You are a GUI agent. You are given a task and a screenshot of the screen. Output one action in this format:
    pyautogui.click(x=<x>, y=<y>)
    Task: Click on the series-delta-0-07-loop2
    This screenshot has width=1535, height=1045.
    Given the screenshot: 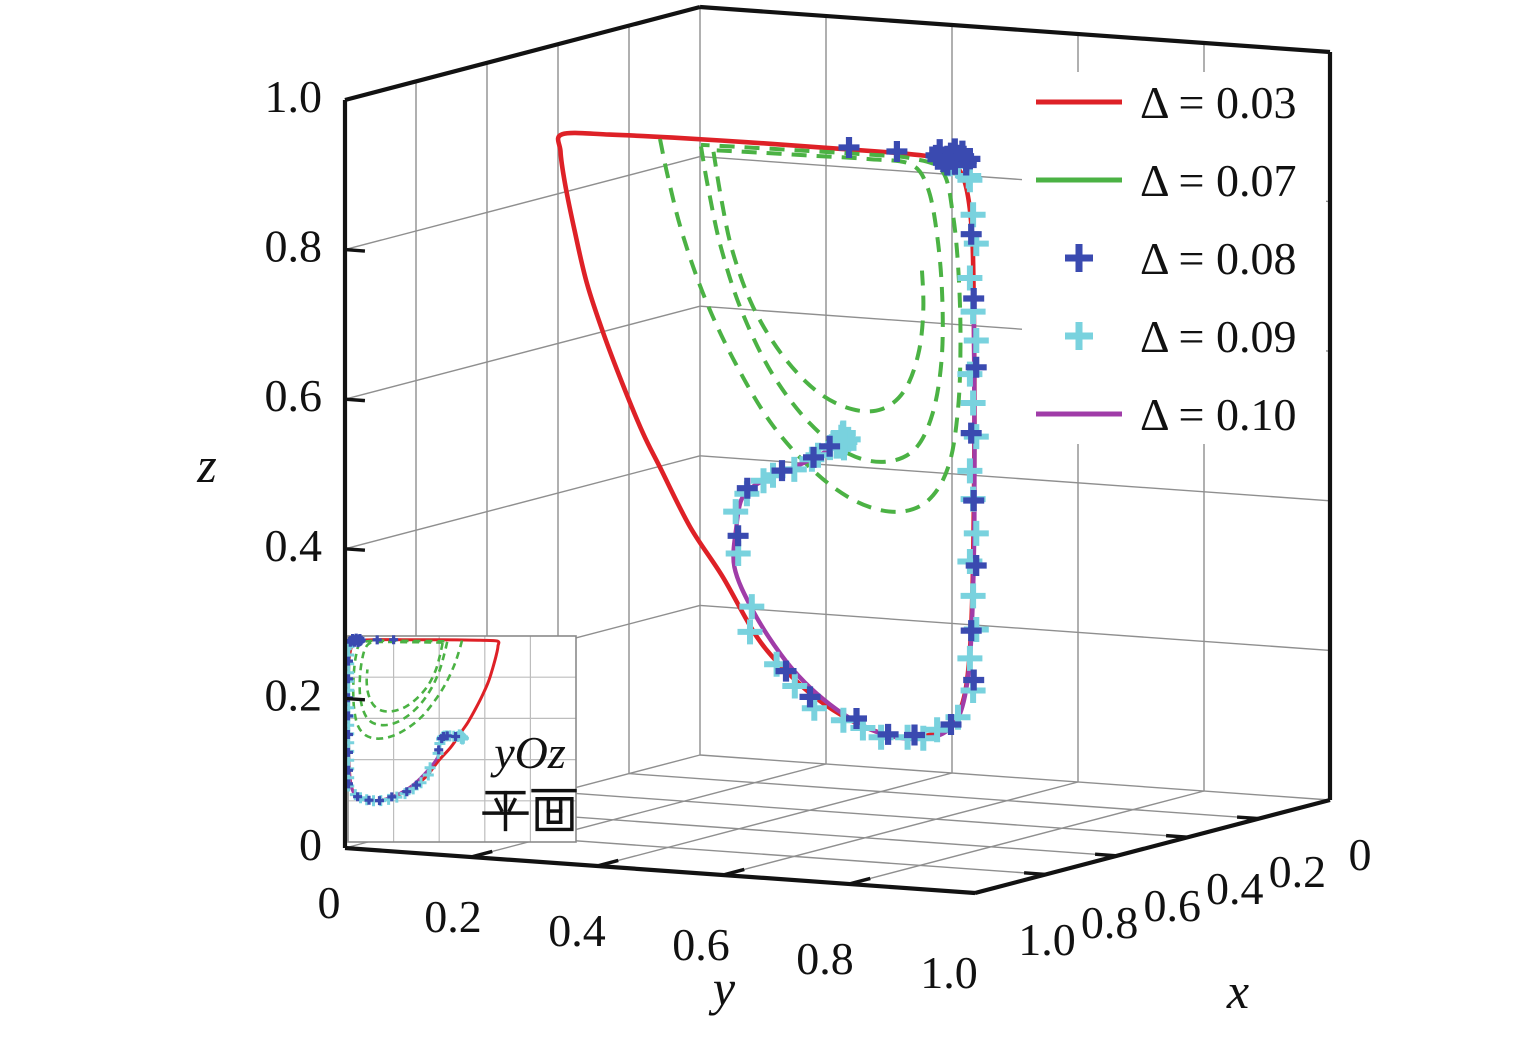 What is the action you would take?
    pyautogui.click(x=822, y=305)
    